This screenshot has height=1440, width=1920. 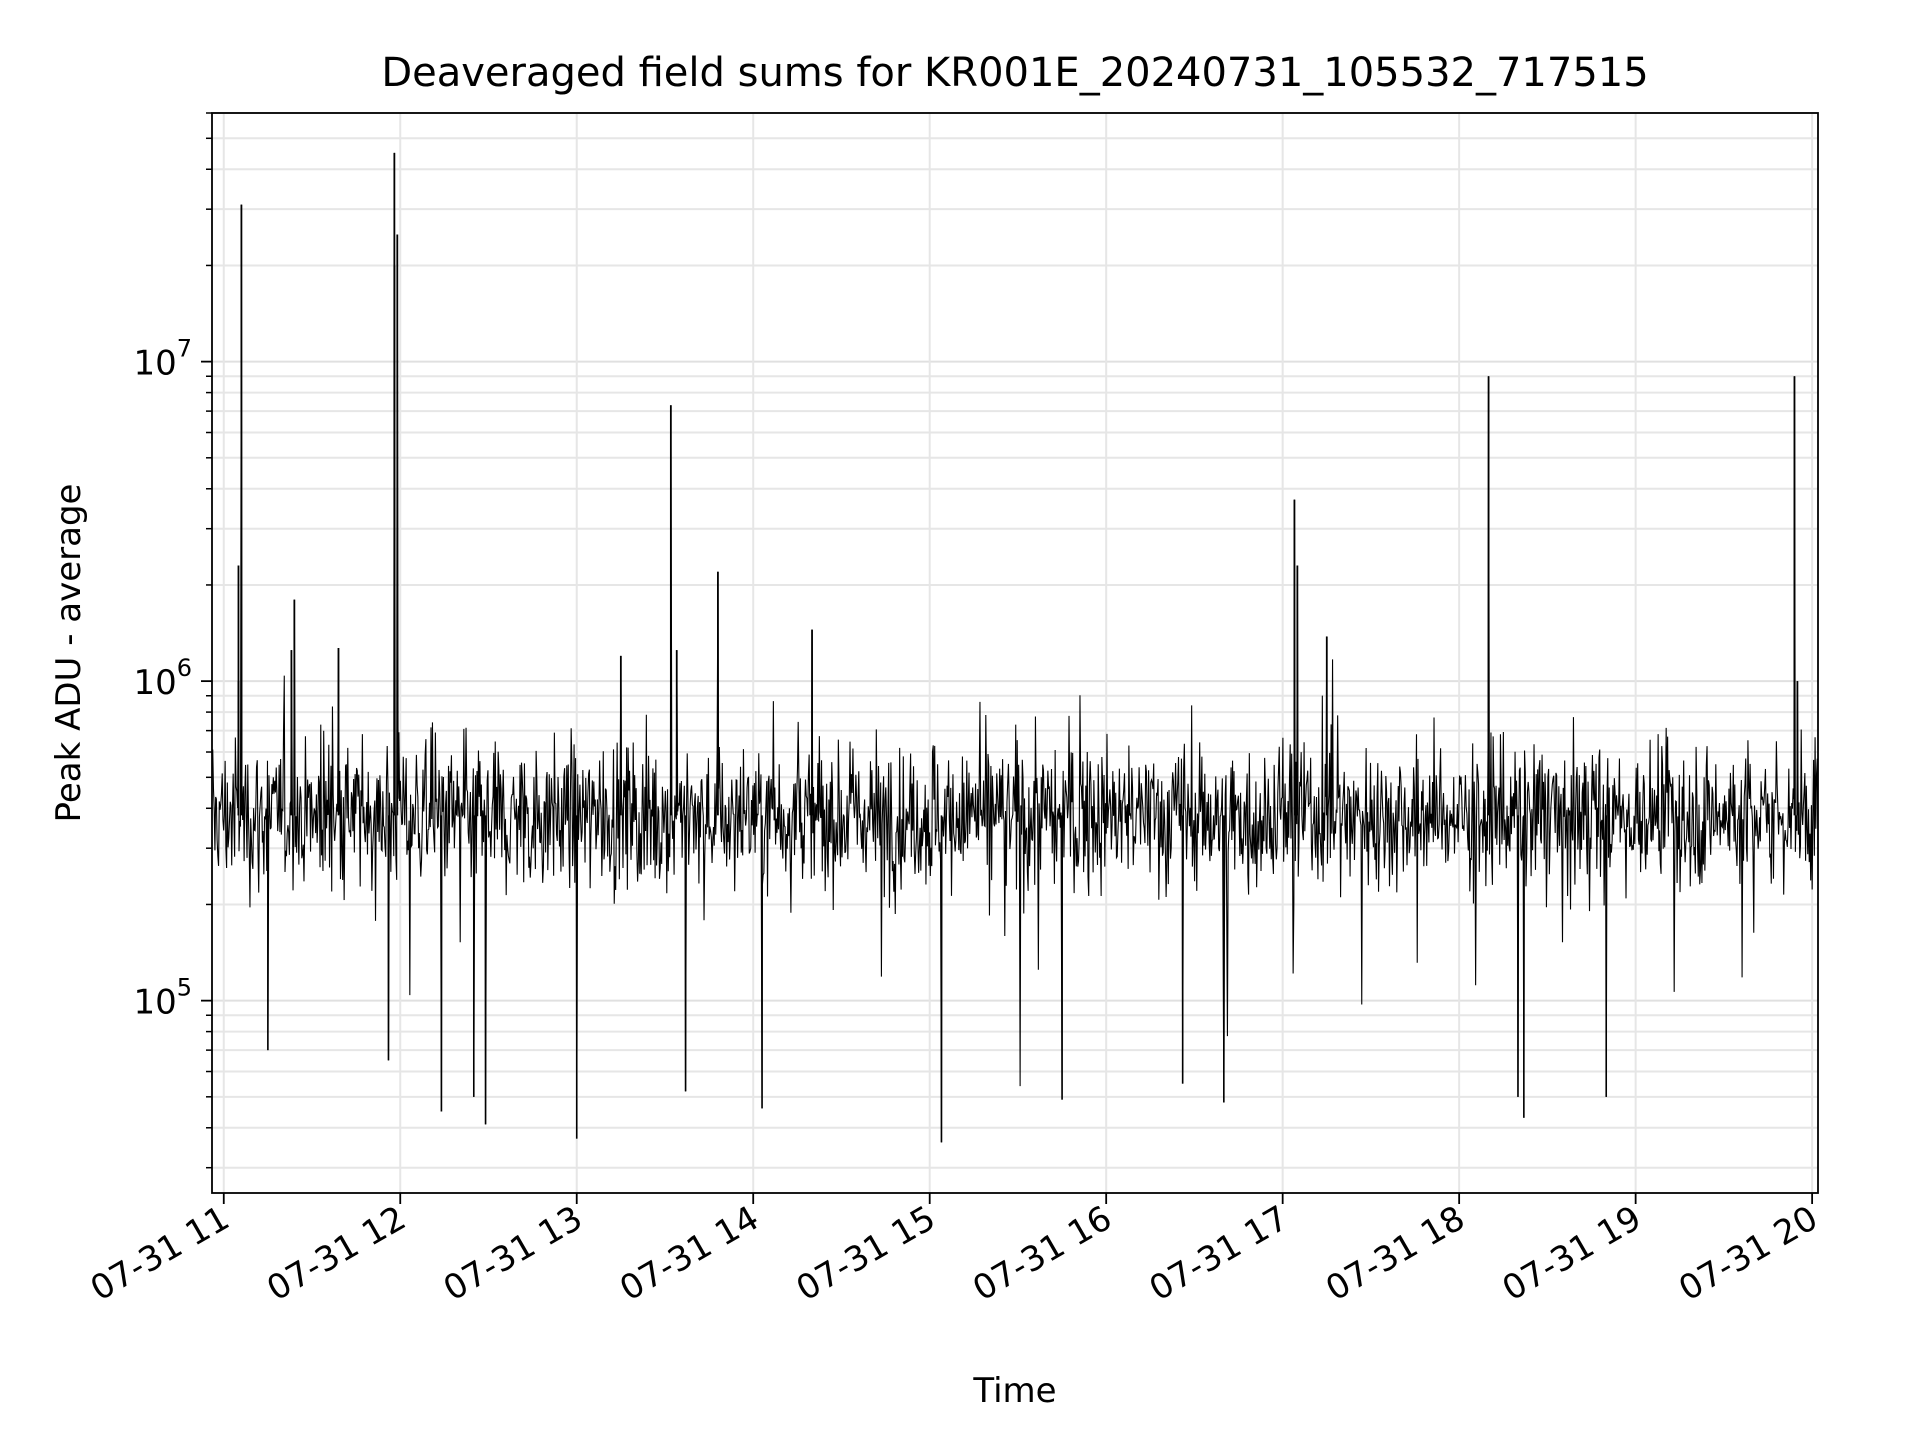 What do you see at coordinates (1014, 1391) in the screenshot?
I see `x-axis-label: Time` at bounding box center [1014, 1391].